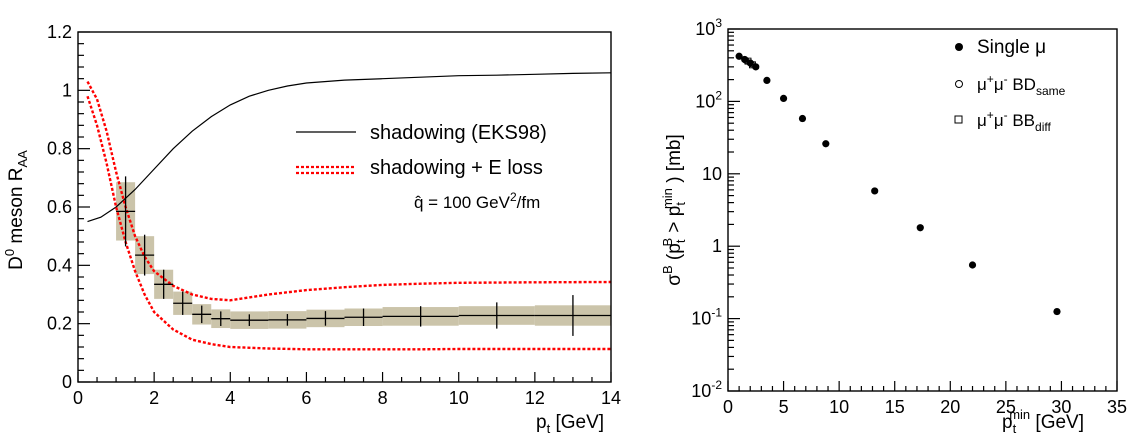  Describe the element at coordinates (477, 201) in the screenshot. I see `qhat-annotation: q̂ = 100 GeV2/fm` at that location.